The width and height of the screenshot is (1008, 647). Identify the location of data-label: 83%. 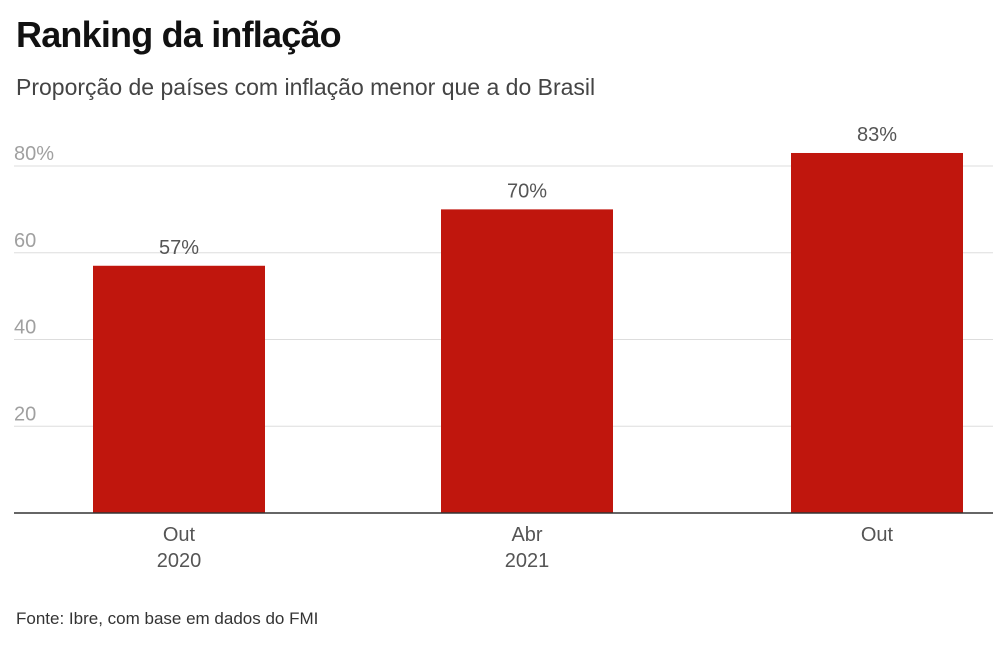
(877, 135).